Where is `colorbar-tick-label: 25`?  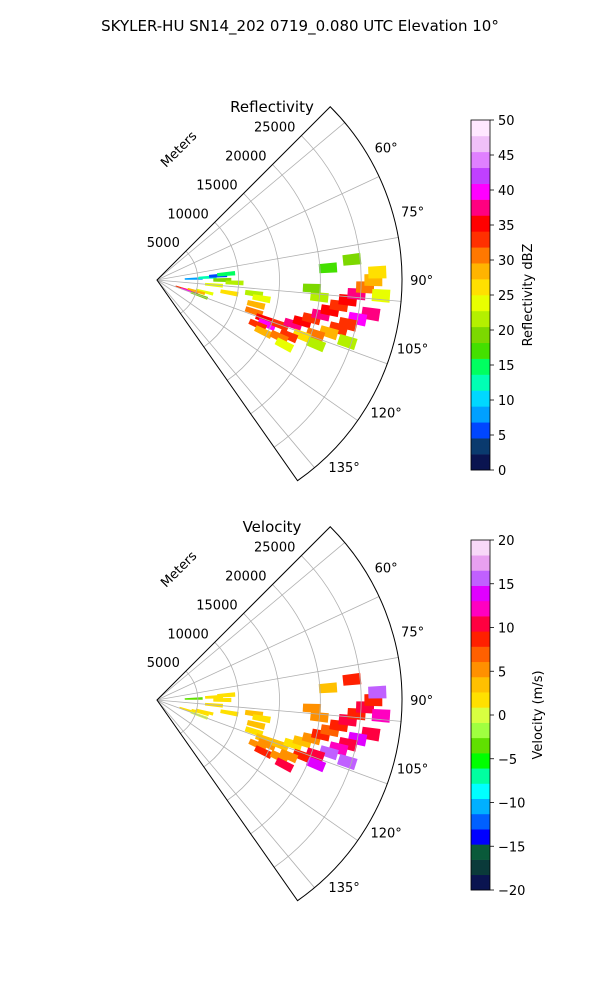 colorbar-tick-label: 25 is located at coordinates (506, 296).